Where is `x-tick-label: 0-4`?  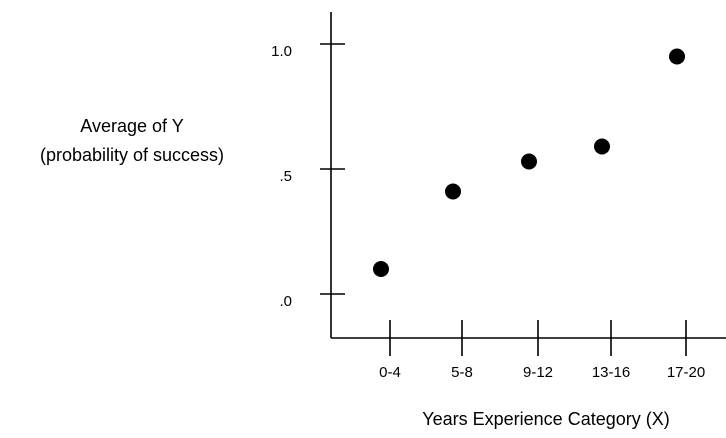 x-tick-label: 0-4 is located at coordinates (390, 372).